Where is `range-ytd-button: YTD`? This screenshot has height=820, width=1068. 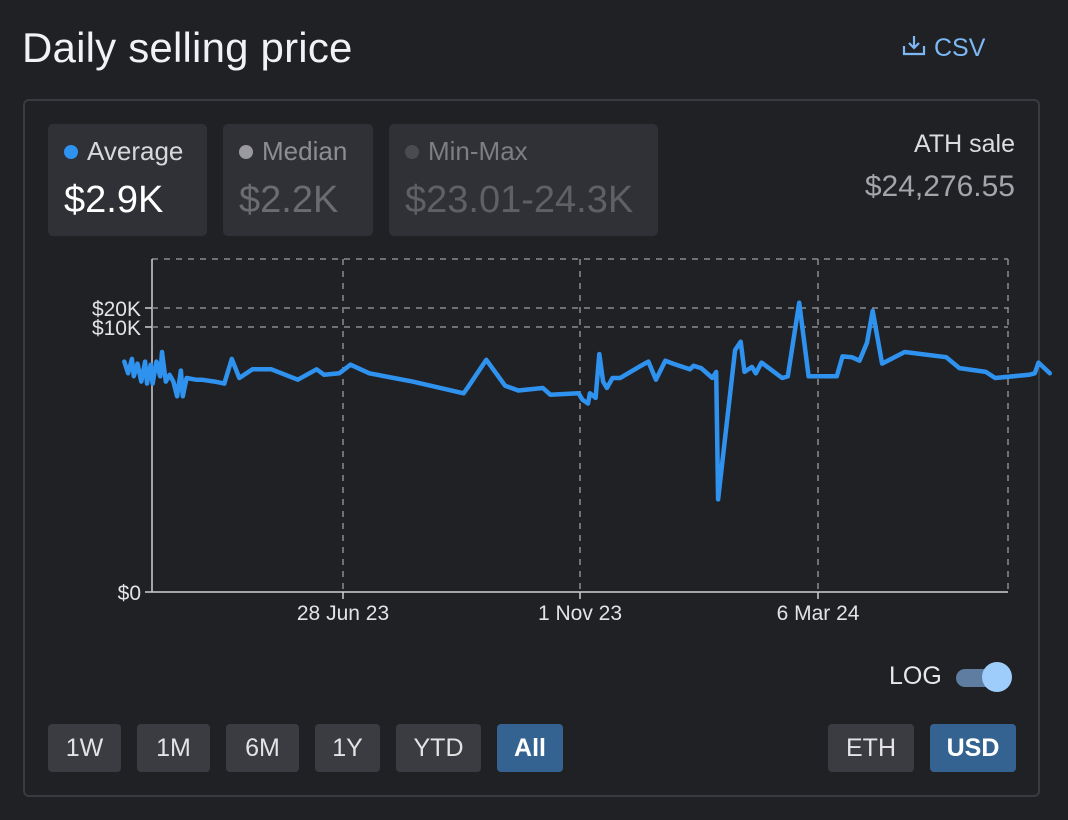 range-ytd-button: YTD is located at coordinates (438, 748).